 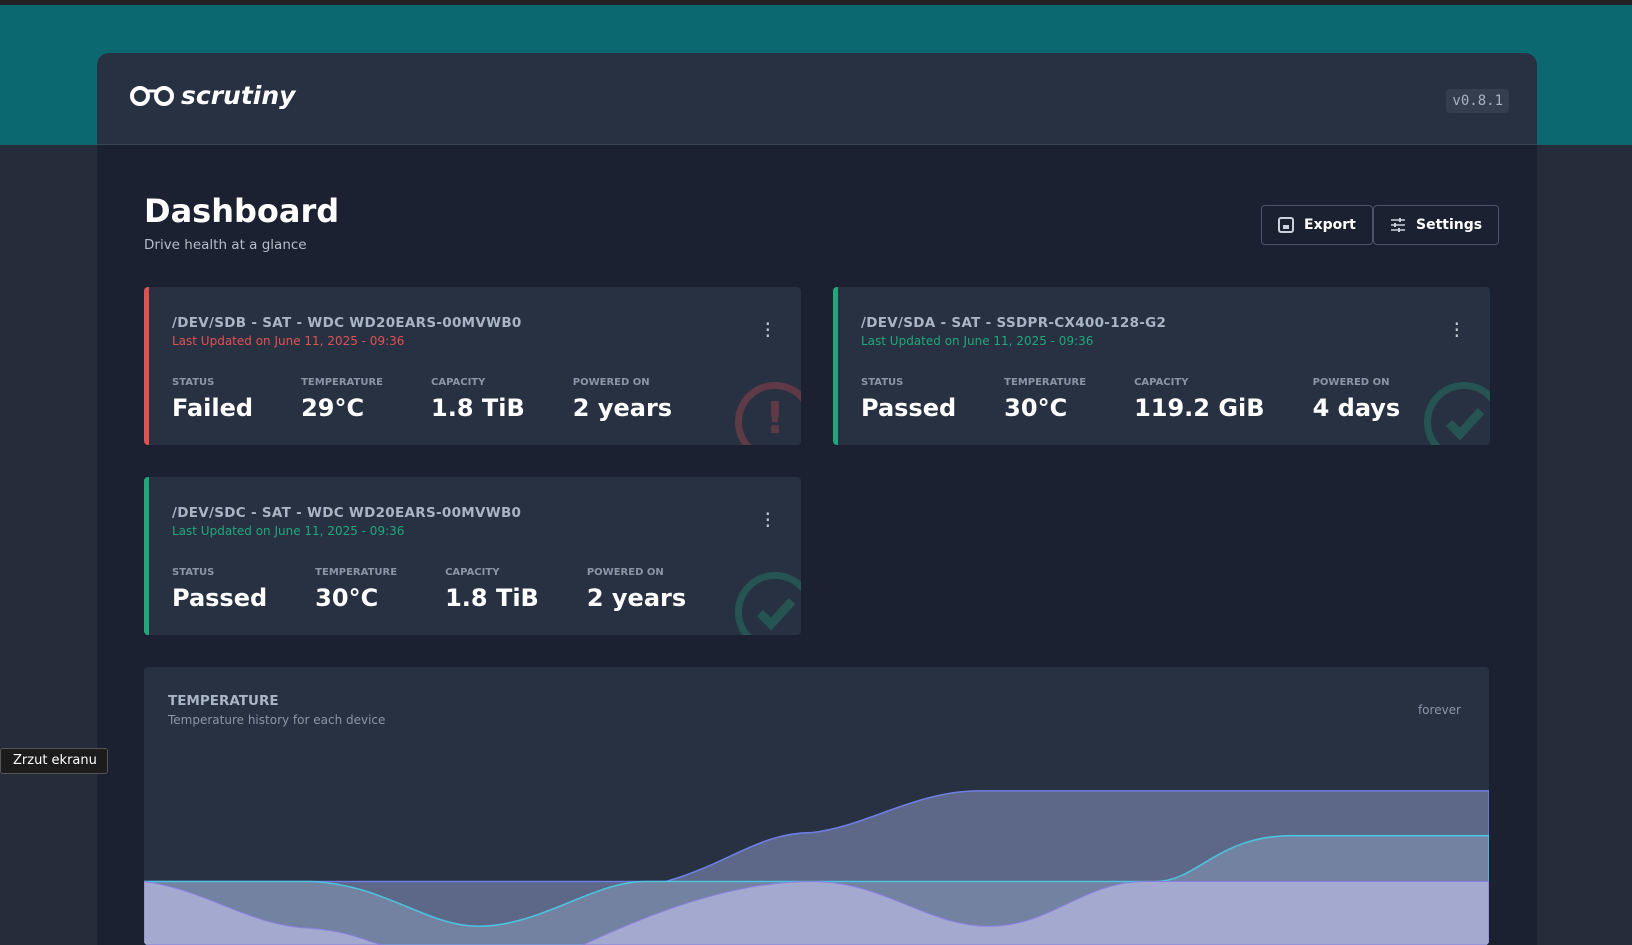 I want to click on device-name: /DEV/SDB - SAT - WDC WD20EARS-00MVWB0, so click(x=347, y=323).